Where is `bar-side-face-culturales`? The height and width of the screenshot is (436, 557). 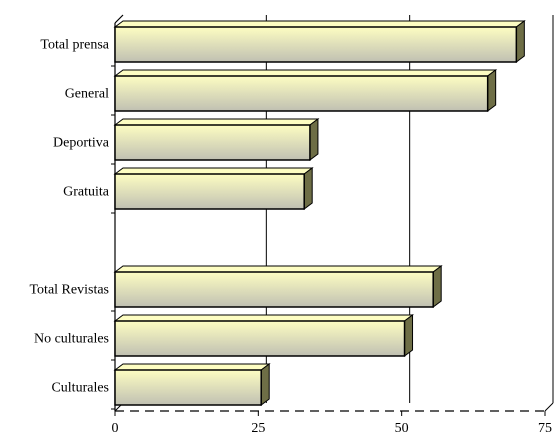
bar-side-face-culturales is located at coordinates (265, 384).